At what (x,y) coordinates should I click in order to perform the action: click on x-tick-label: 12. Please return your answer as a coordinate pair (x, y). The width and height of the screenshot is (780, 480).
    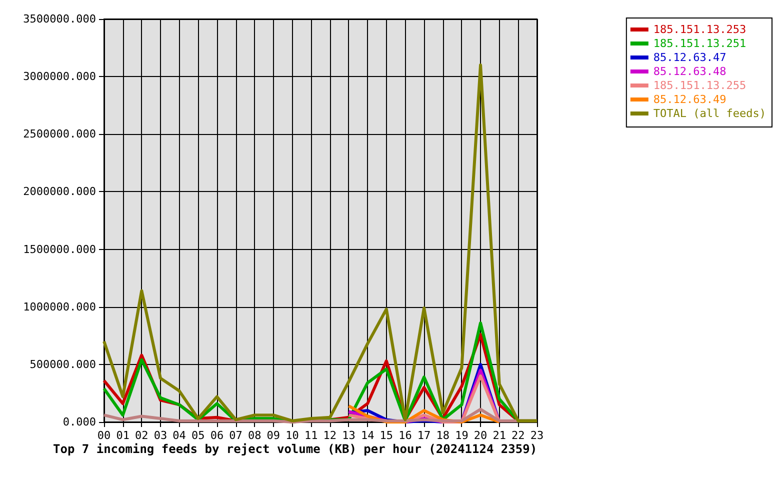
    Looking at the image, I should click on (330, 435).